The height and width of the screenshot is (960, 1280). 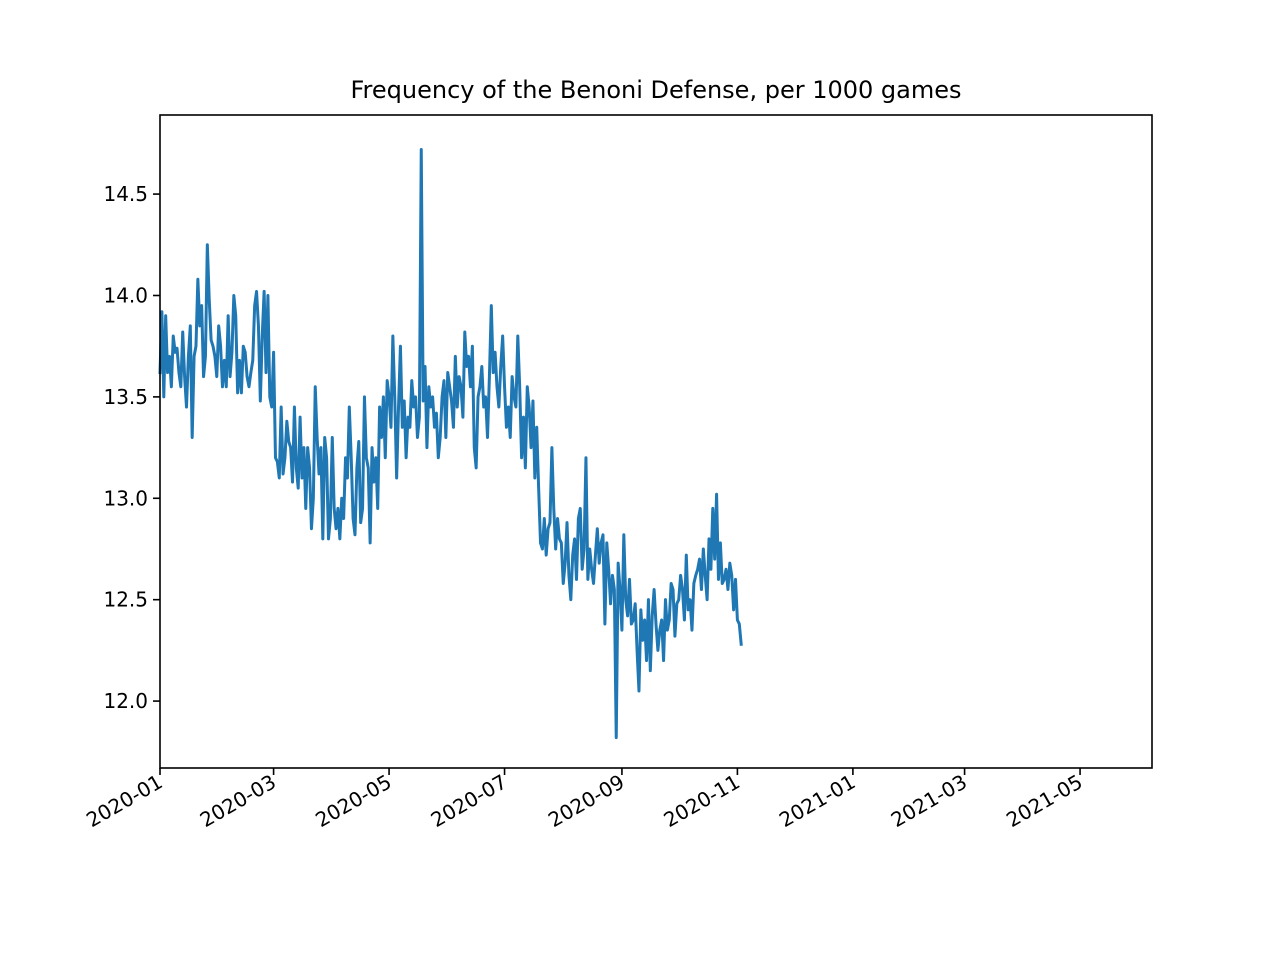 What do you see at coordinates (125, 397) in the screenshot?
I see `y-tick-label: 13.5` at bounding box center [125, 397].